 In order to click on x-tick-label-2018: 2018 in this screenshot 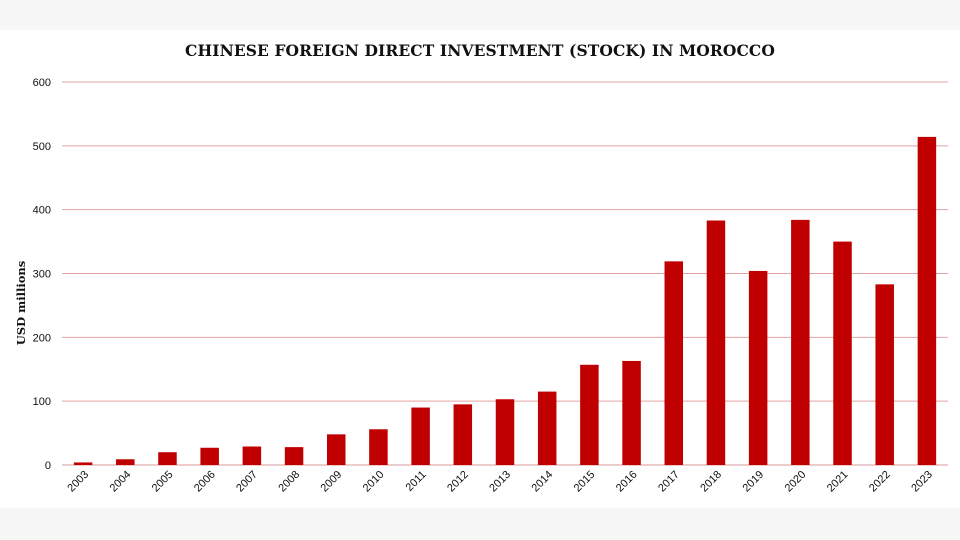, I will do `click(711, 482)`.